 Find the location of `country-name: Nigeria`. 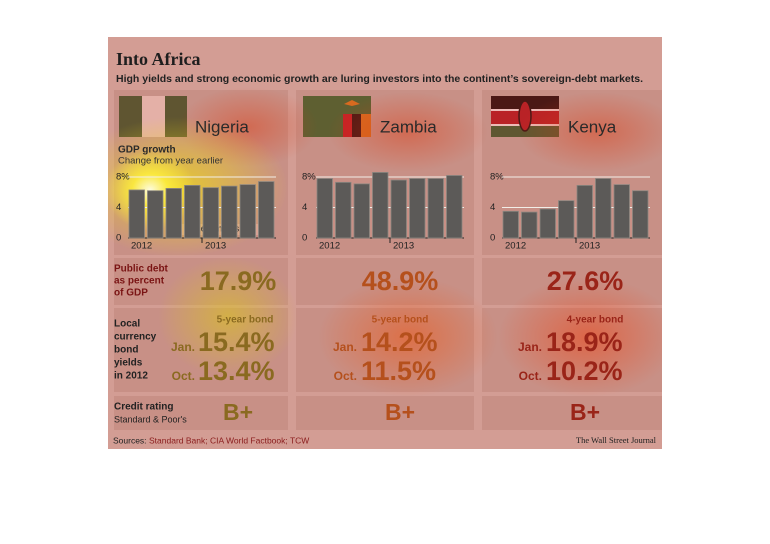

country-name: Nigeria is located at coordinates (222, 126).